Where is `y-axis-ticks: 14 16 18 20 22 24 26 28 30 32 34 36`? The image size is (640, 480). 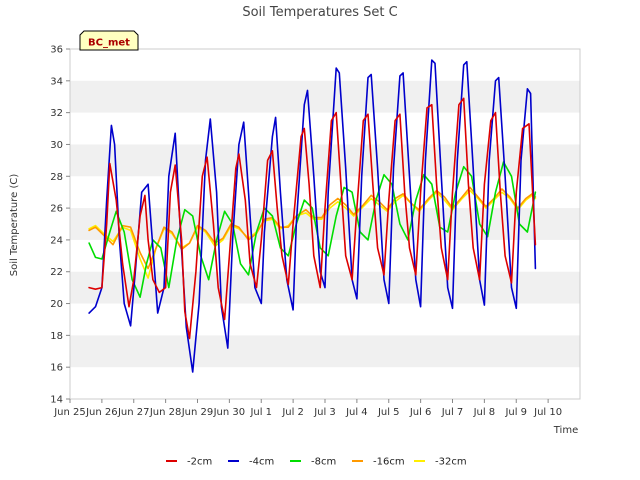 y-axis-ticks: 14 16 18 20 22 24 26 28 30 32 34 36 is located at coordinates (60, 225).